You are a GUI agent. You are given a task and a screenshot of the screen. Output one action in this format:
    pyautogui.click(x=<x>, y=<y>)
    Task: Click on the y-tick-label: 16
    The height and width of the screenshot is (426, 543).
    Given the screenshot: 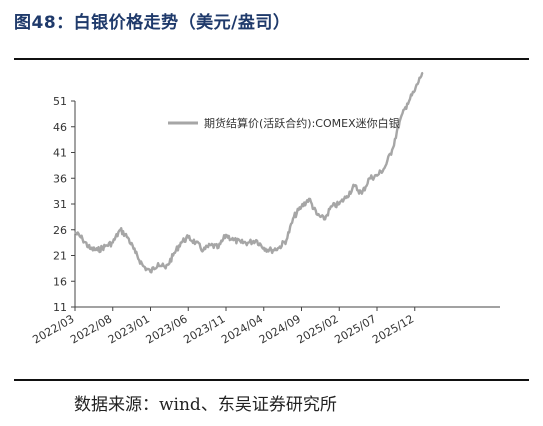 What is the action you would take?
    pyautogui.click(x=60, y=281)
    